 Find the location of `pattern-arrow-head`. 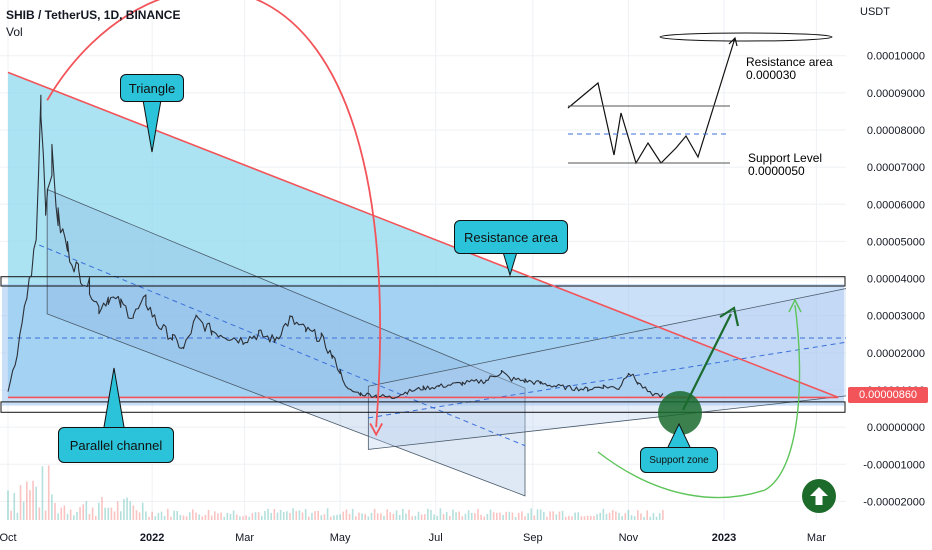

pattern-arrow-head is located at coordinates (733, 41).